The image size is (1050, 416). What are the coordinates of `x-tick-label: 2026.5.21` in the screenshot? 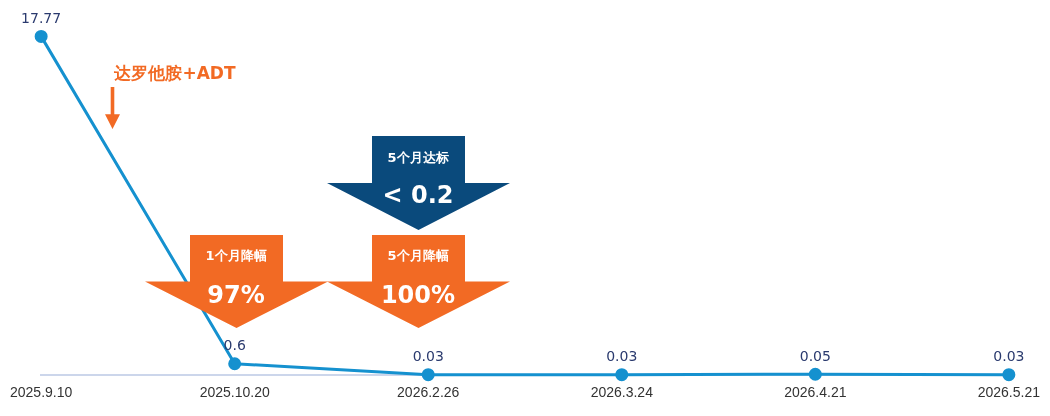 It's located at (1009, 392).